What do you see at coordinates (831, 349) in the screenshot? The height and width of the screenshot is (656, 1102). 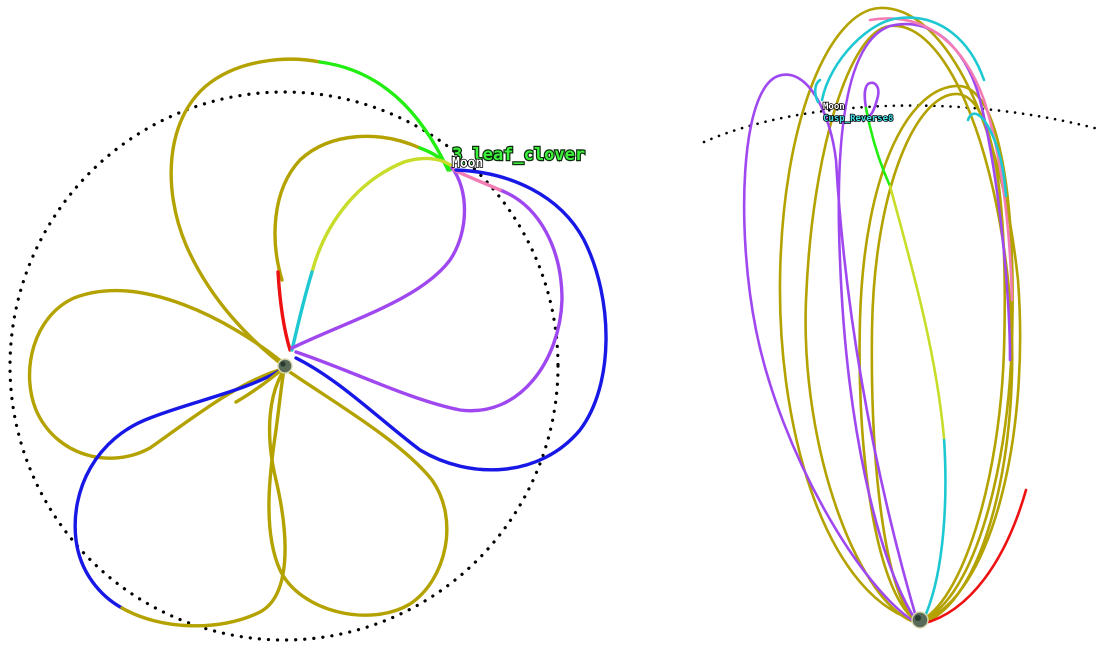 I see `trajectory-segment-purple-outer` at bounding box center [831, 349].